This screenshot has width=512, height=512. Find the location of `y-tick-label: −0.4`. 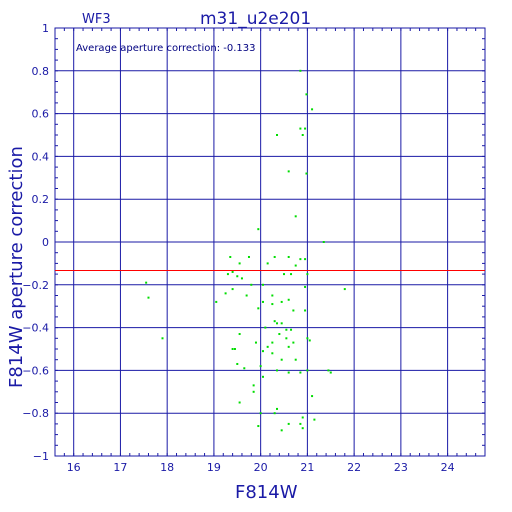

y-tick-label: −0.4 is located at coordinates (35, 328).